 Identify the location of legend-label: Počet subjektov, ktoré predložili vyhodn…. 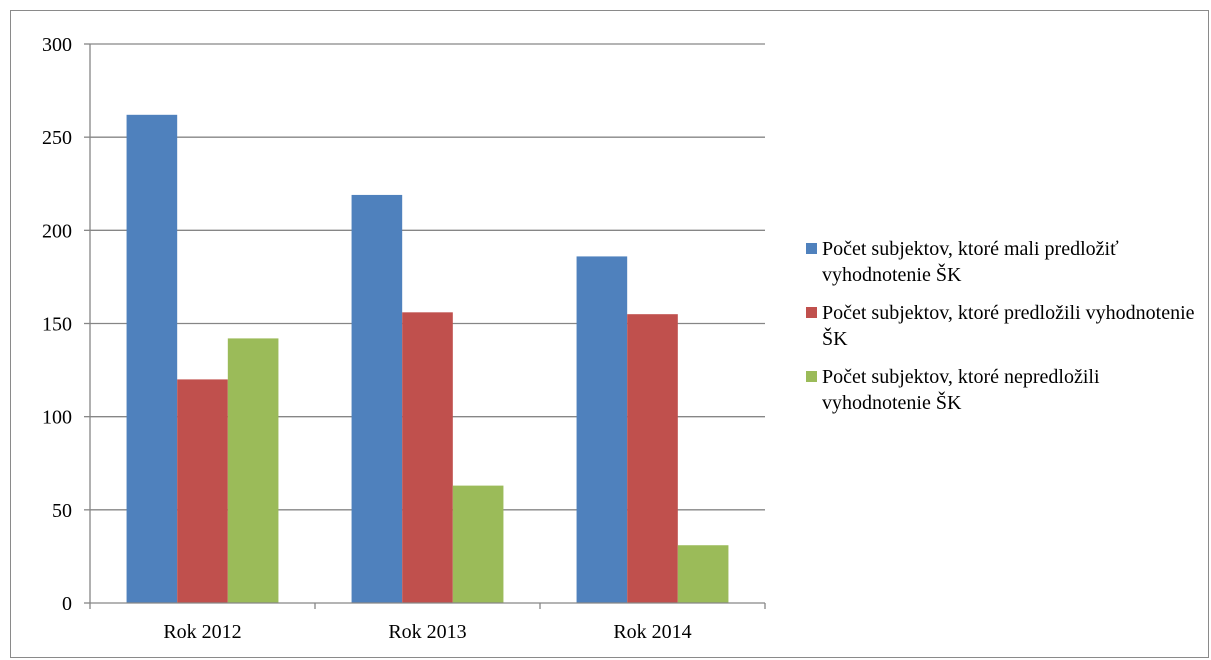
(1008, 326).